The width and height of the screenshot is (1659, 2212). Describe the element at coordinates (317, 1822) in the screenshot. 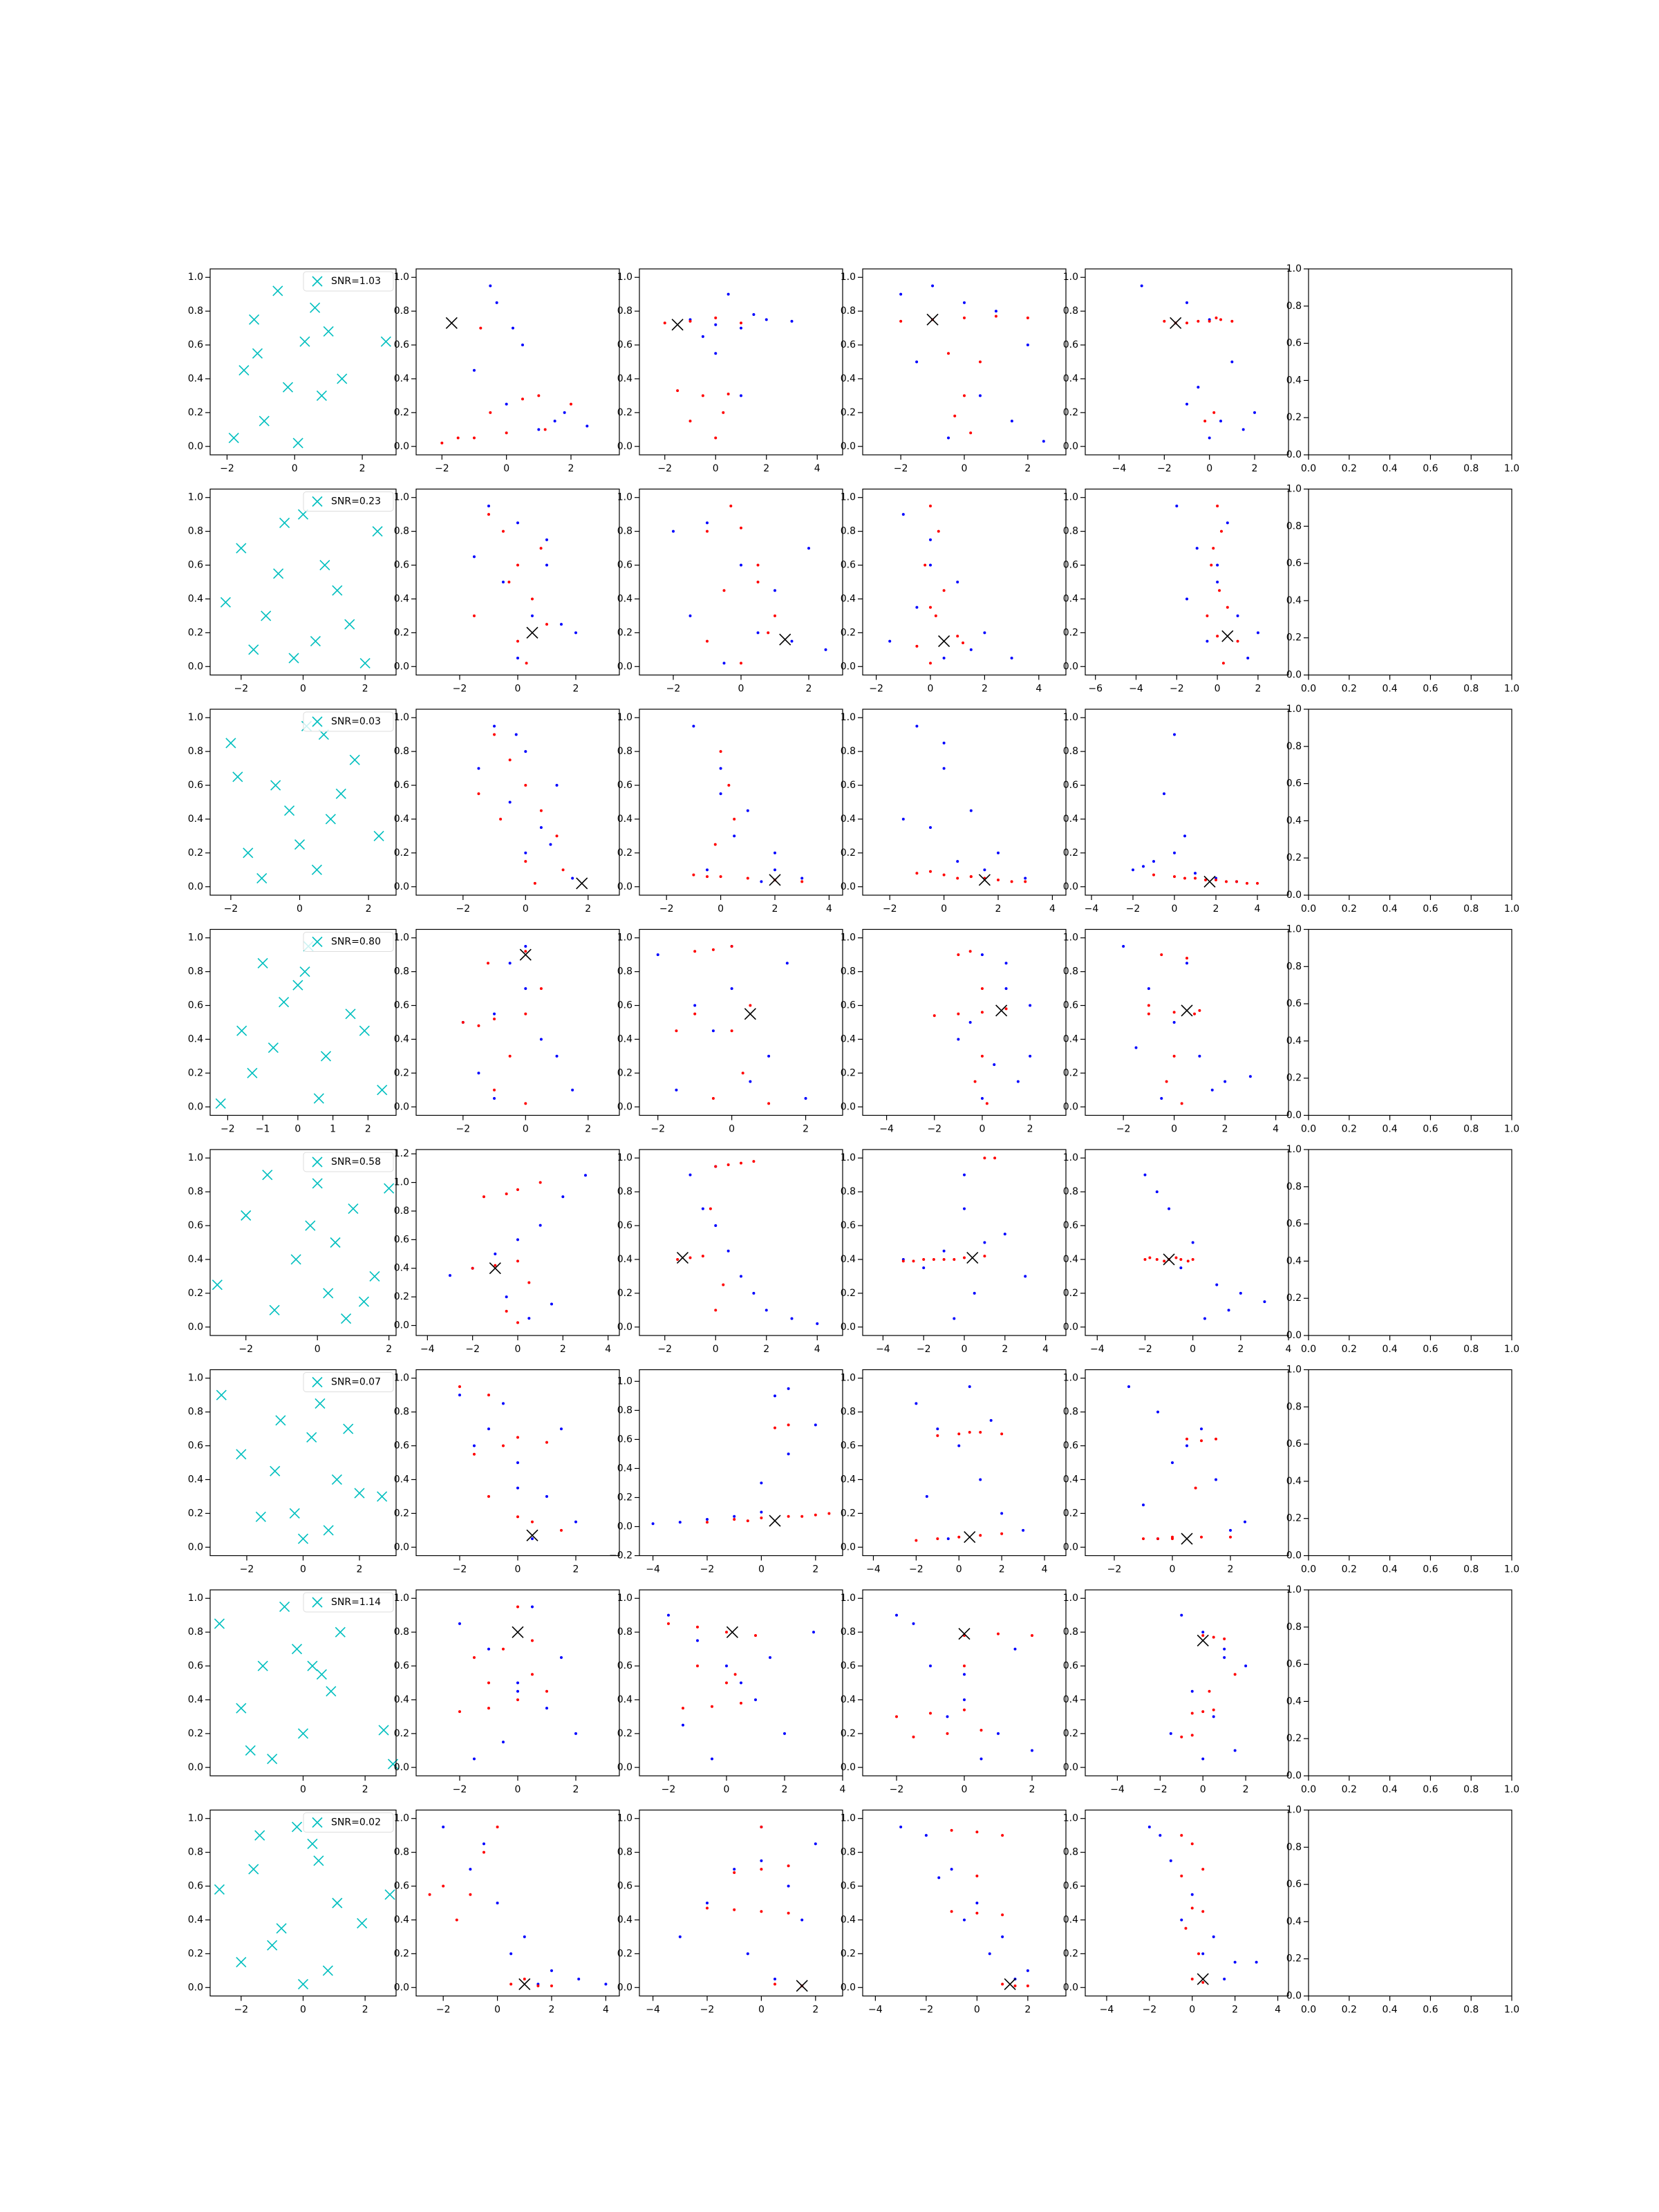

I see `legend-marker` at that location.